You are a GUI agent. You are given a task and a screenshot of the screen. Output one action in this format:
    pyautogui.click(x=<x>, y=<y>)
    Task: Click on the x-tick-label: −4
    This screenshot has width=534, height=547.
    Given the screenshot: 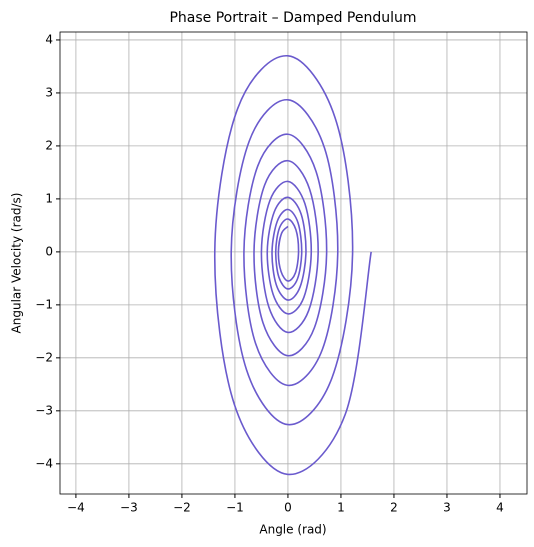 What is the action you would take?
    pyautogui.click(x=76, y=508)
    